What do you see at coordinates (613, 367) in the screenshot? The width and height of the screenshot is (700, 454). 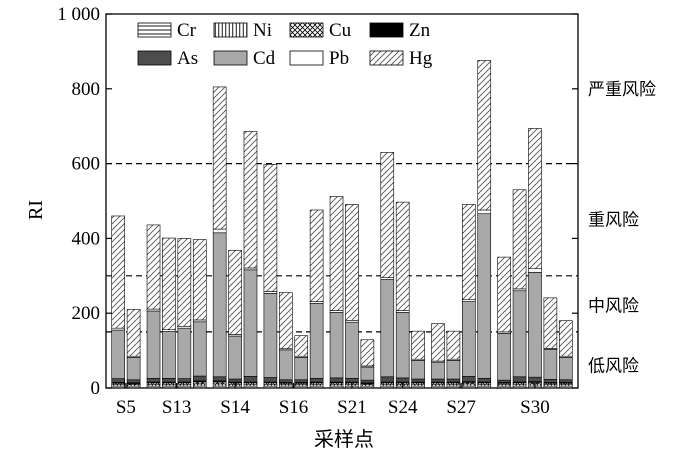 I see `risk-zone-label: 低风险` at bounding box center [613, 367].